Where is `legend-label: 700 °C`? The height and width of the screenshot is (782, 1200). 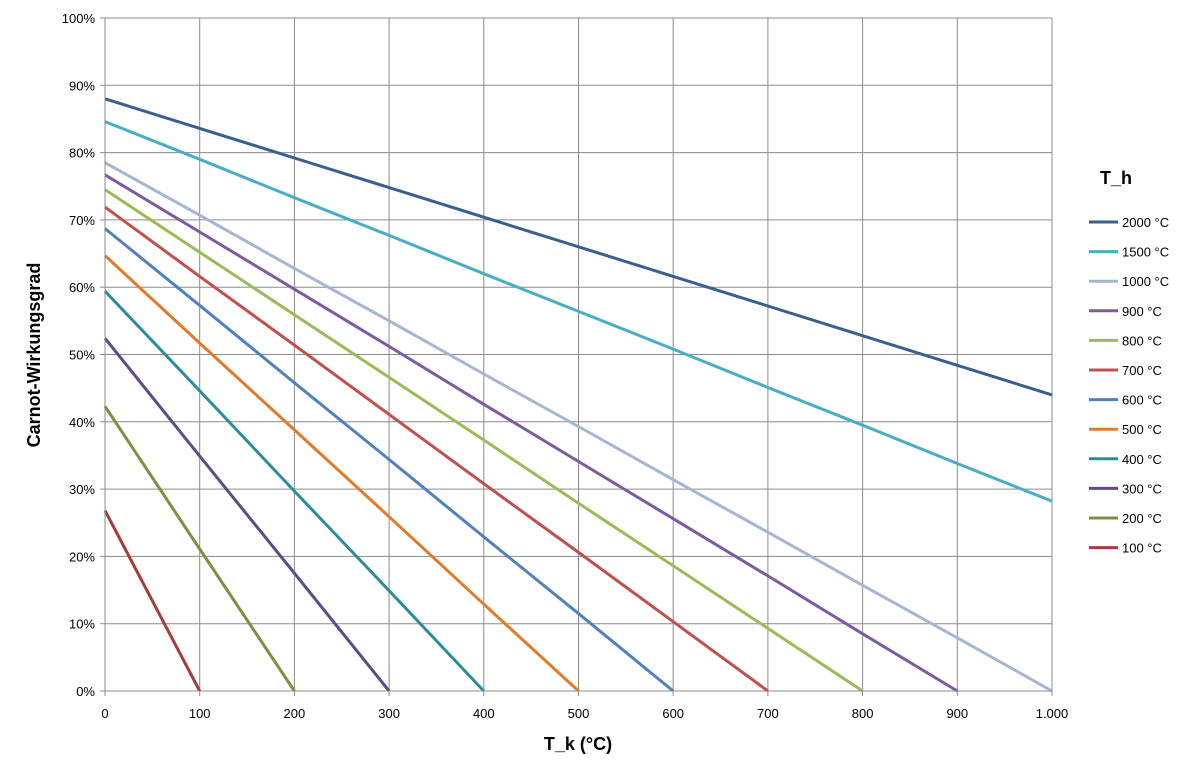 legend-label: 700 °C is located at coordinates (1142, 370).